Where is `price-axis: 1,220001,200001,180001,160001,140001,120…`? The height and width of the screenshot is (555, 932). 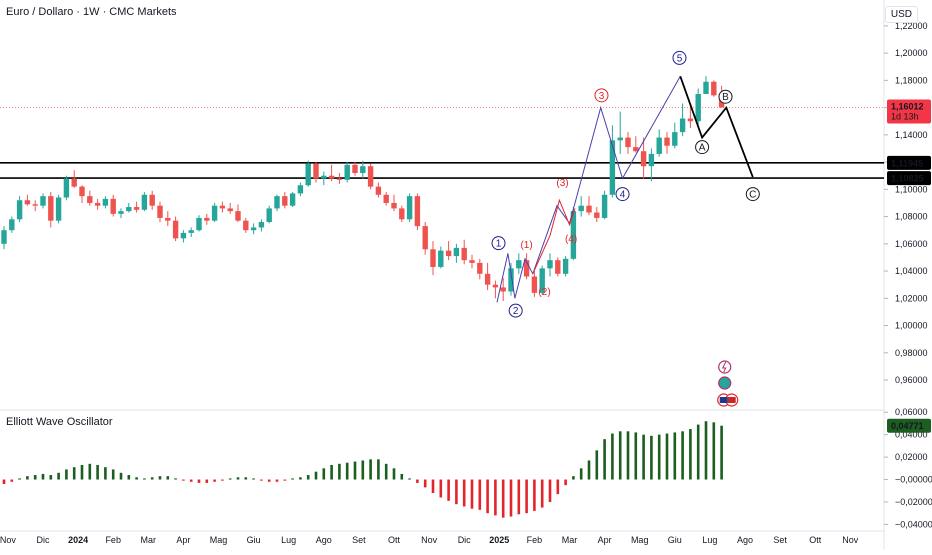
price-axis: 1,220001,200001,180001,160001,140001,120… is located at coordinates (908, 275).